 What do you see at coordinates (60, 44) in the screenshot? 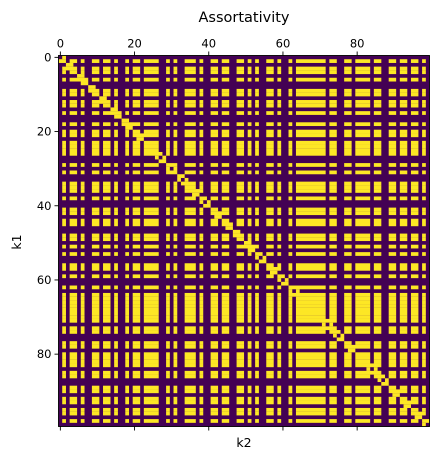
I see `x-tick-label: 0` at bounding box center [60, 44].